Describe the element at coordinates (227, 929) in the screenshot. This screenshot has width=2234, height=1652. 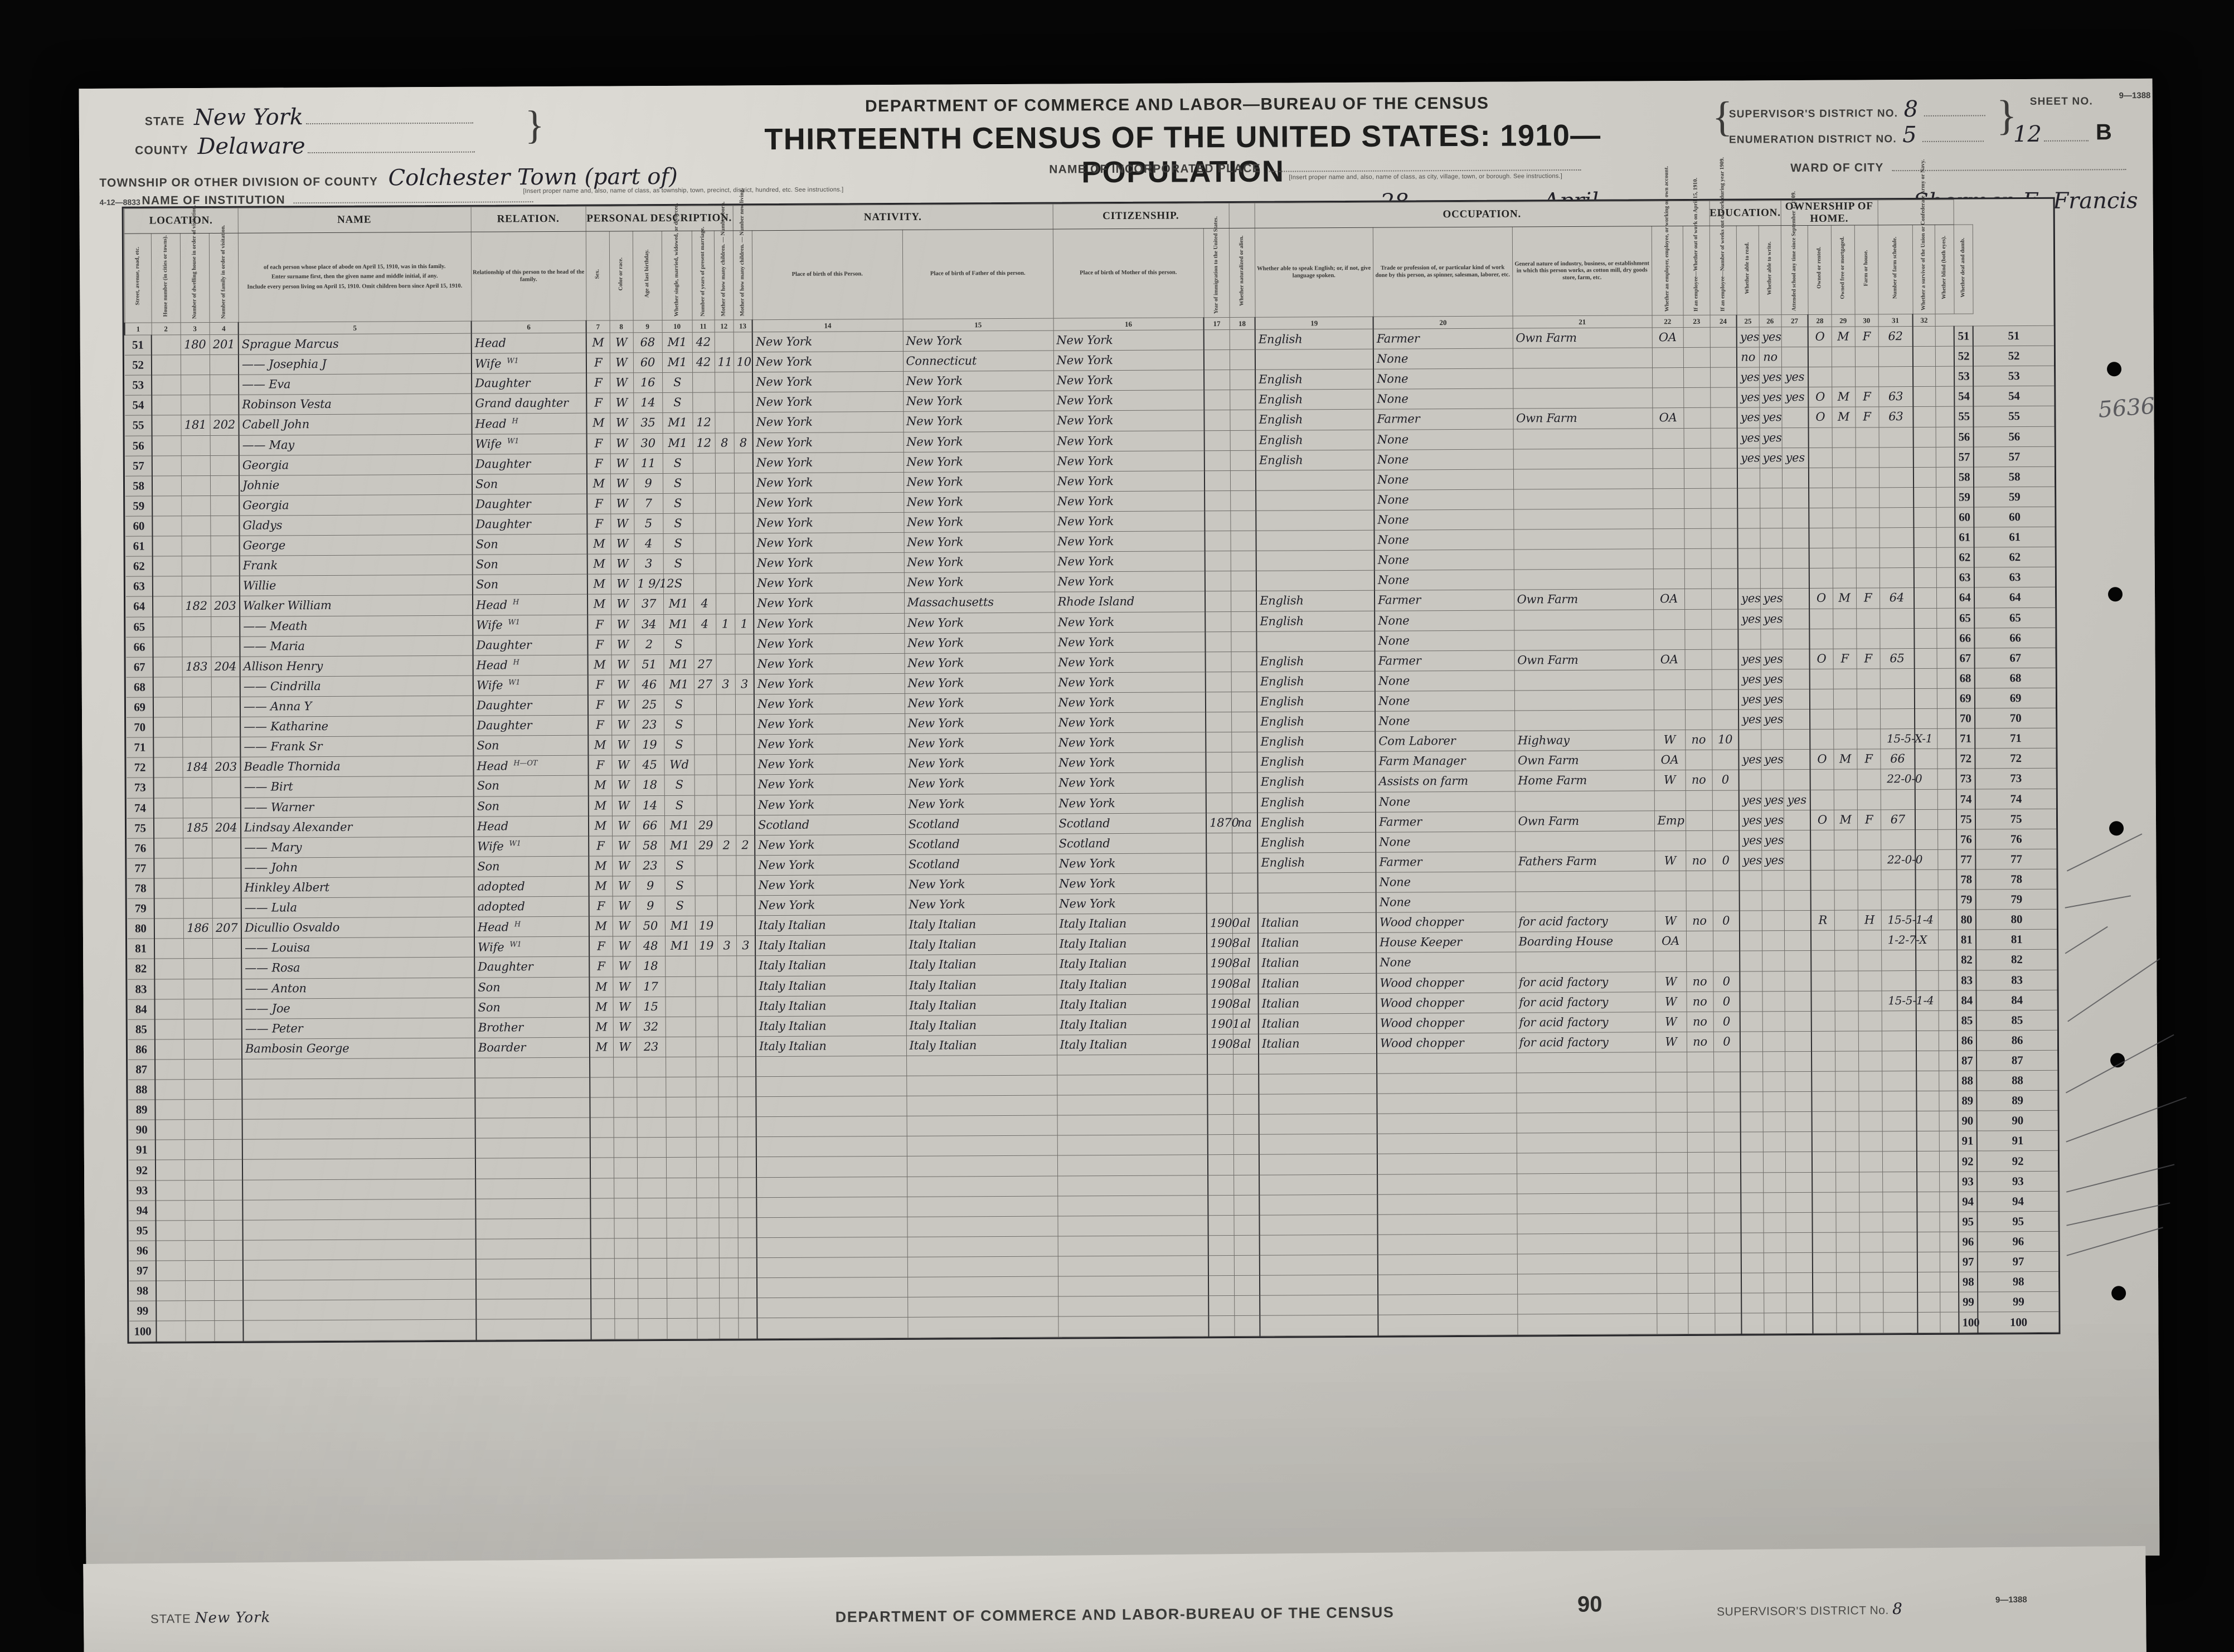
I see `cell-family: 207` at that location.